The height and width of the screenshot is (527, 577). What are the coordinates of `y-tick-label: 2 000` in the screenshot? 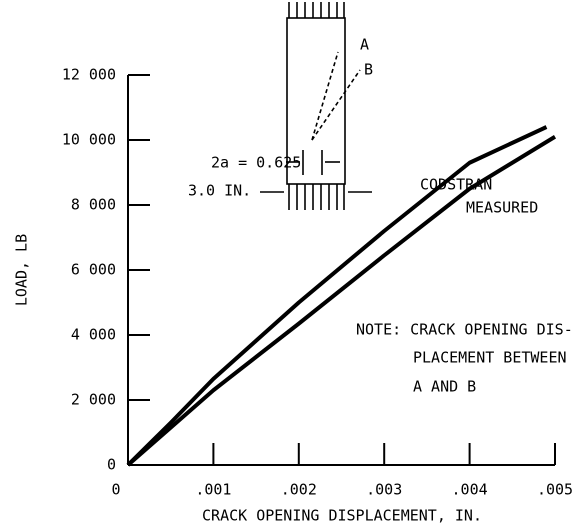 It's located at (93, 400).